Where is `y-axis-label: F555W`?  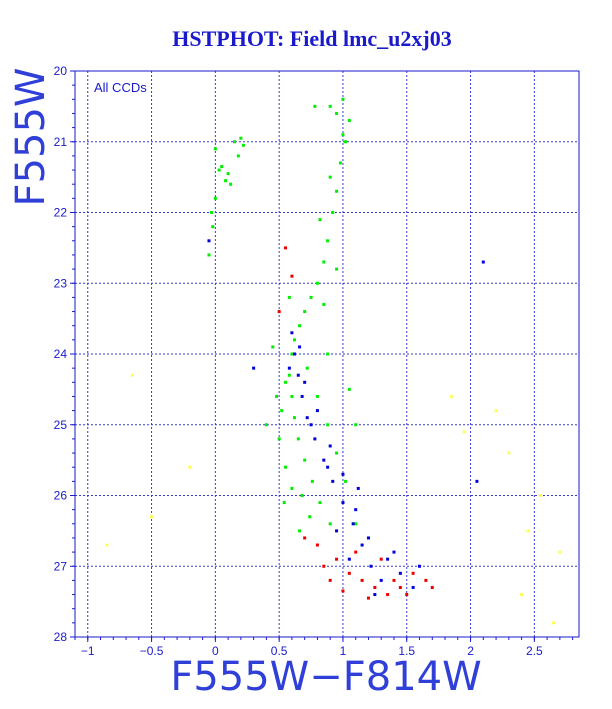
y-axis-label: F555W is located at coordinates (31, 137).